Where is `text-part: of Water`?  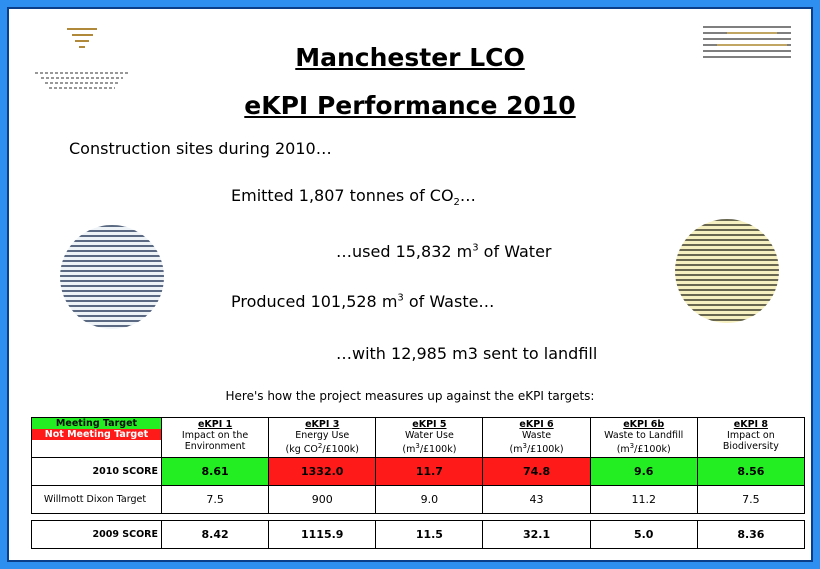 text-part: of Water is located at coordinates (515, 251).